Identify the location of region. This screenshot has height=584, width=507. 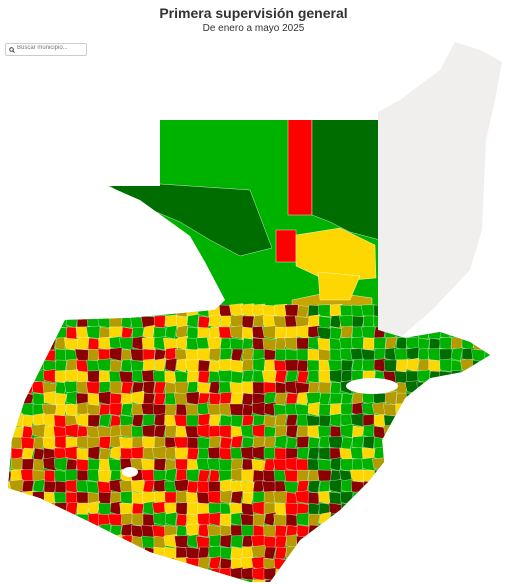
(300, 168).